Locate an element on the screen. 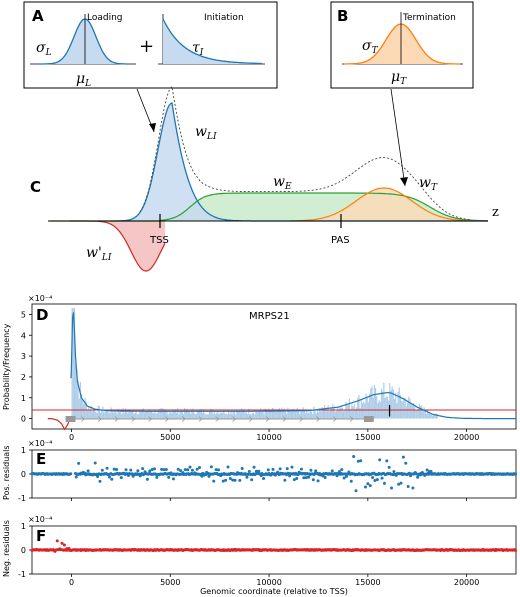 This screenshot has height=597, width=520. panel-e: E ×10⁻⁴ Pos. residuals -1 0 1 is located at coordinates (260, 471).